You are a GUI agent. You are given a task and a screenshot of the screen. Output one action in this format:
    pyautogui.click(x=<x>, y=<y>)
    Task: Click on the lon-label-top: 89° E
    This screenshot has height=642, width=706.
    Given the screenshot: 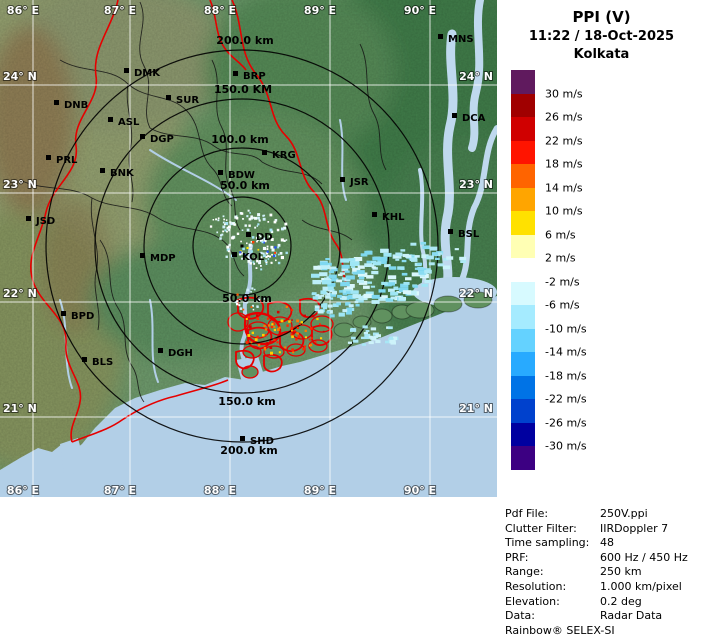 What is the action you would take?
    pyautogui.click(x=320, y=10)
    